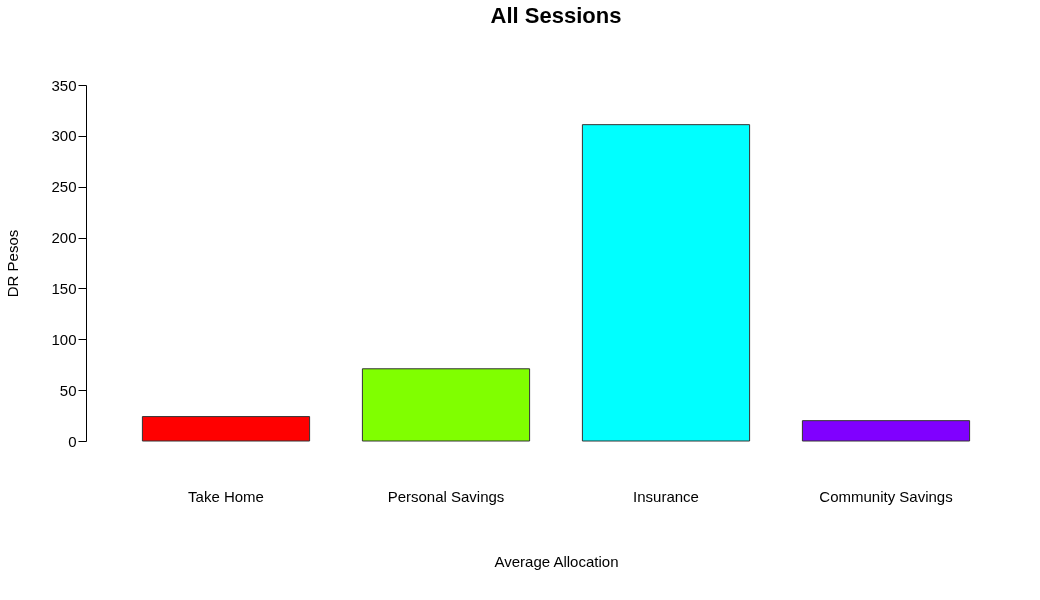  I want to click on y-tick-label: 0, so click(72, 441).